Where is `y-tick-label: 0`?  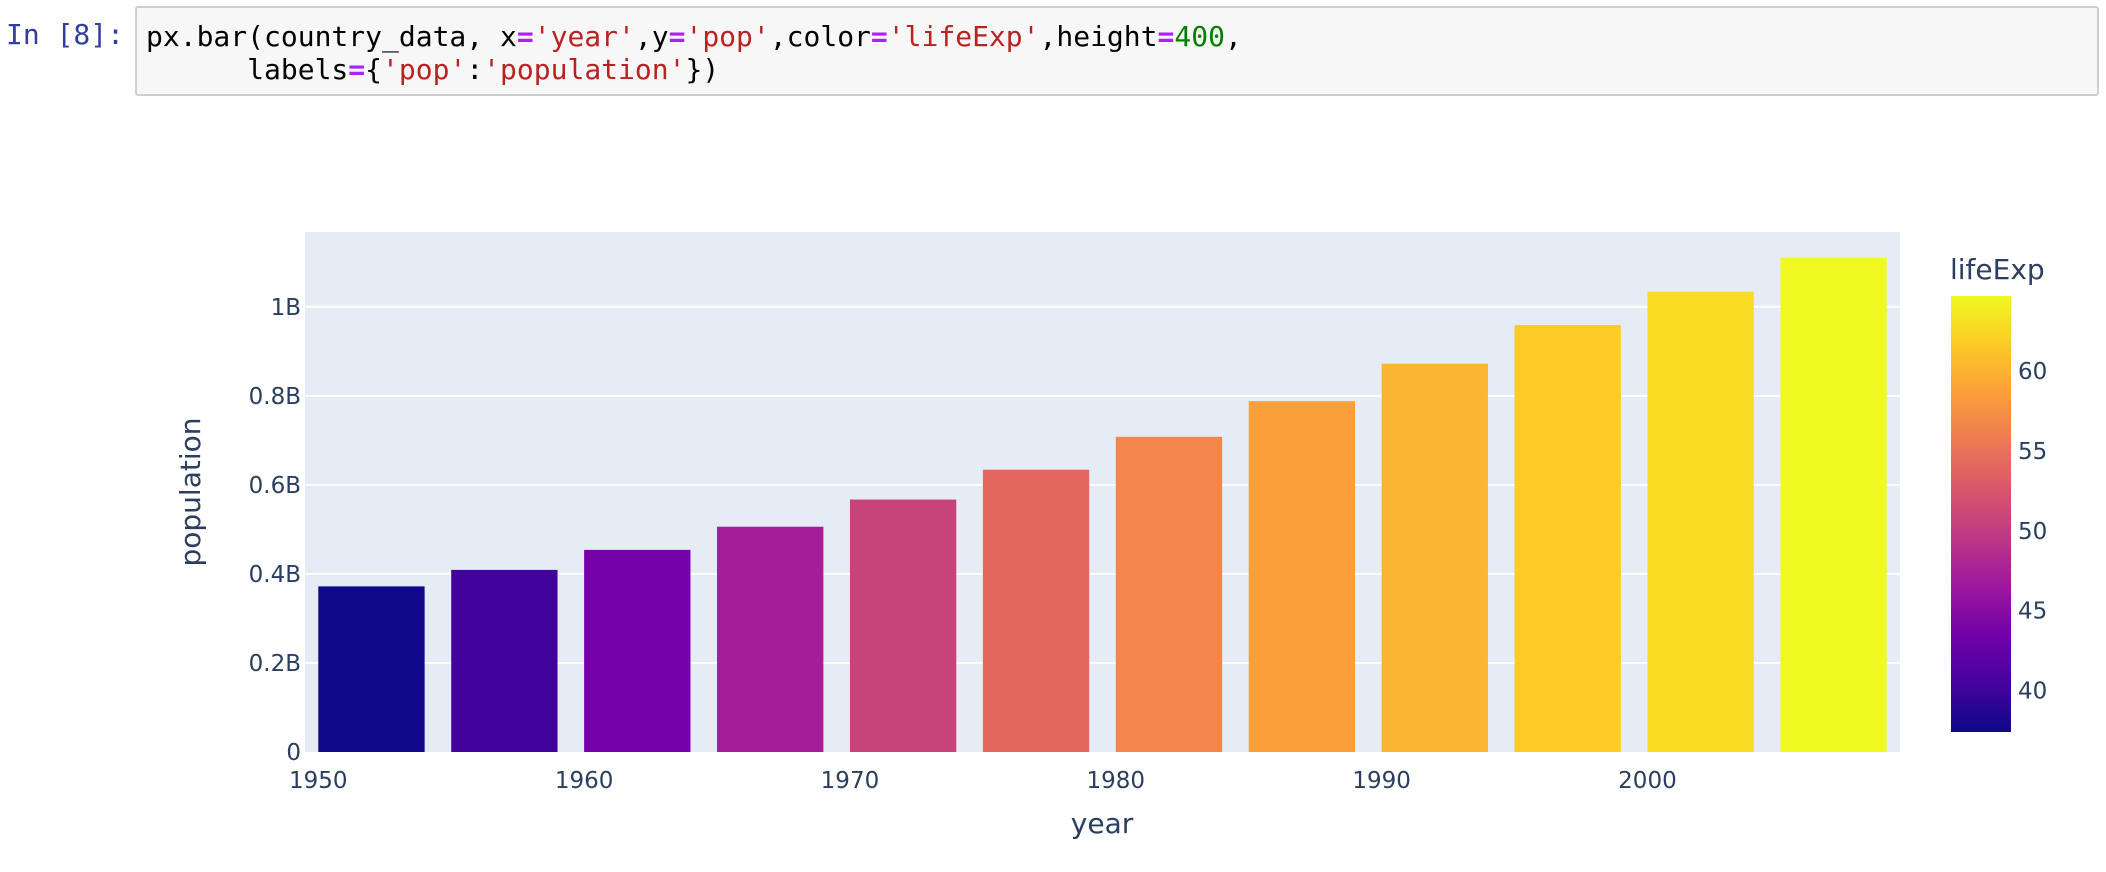 y-tick-label: 0 is located at coordinates (293, 753).